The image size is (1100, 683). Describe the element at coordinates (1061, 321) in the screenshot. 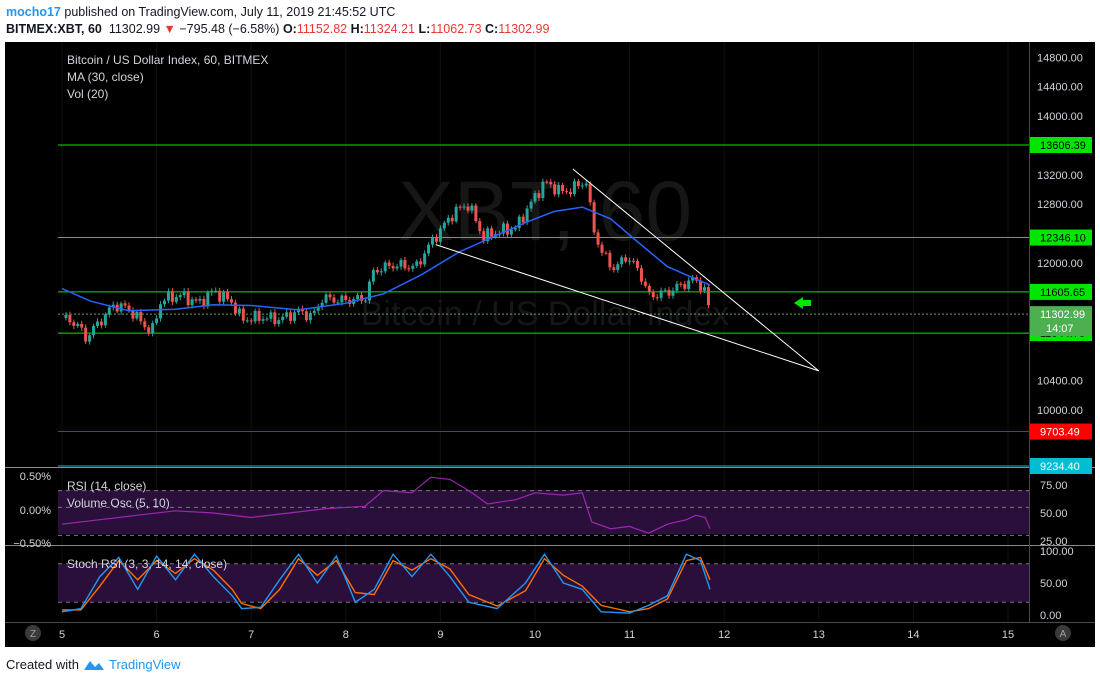

I see `last-price-badge` at that location.